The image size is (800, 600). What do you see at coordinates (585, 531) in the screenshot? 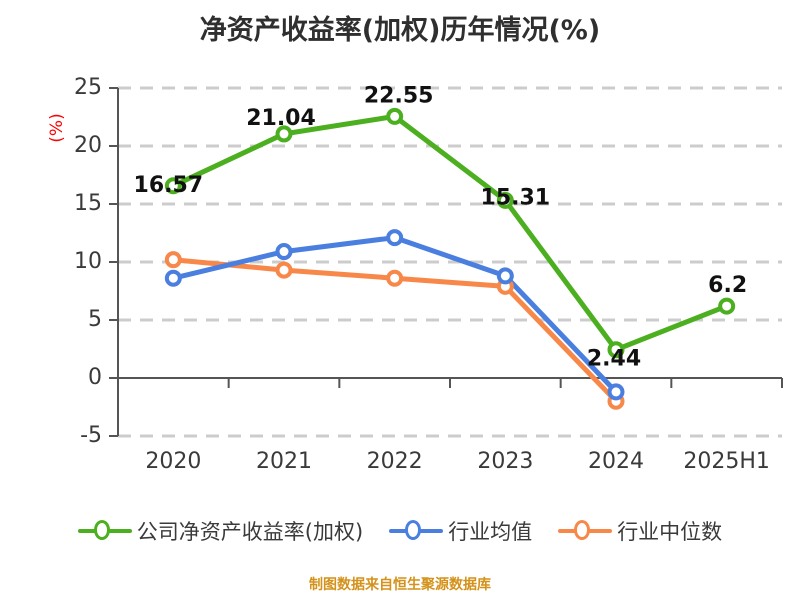
I see `legend-marker-industry-median` at bounding box center [585, 531].